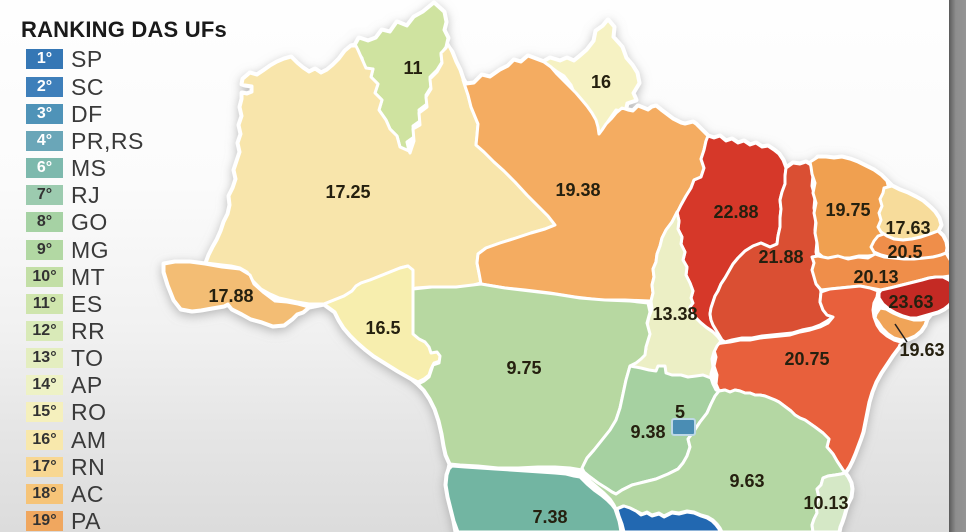 The height and width of the screenshot is (532, 966). What do you see at coordinates (847, 210) in the screenshot?
I see `svg-text: 19.75` at bounding box center [847, 210].